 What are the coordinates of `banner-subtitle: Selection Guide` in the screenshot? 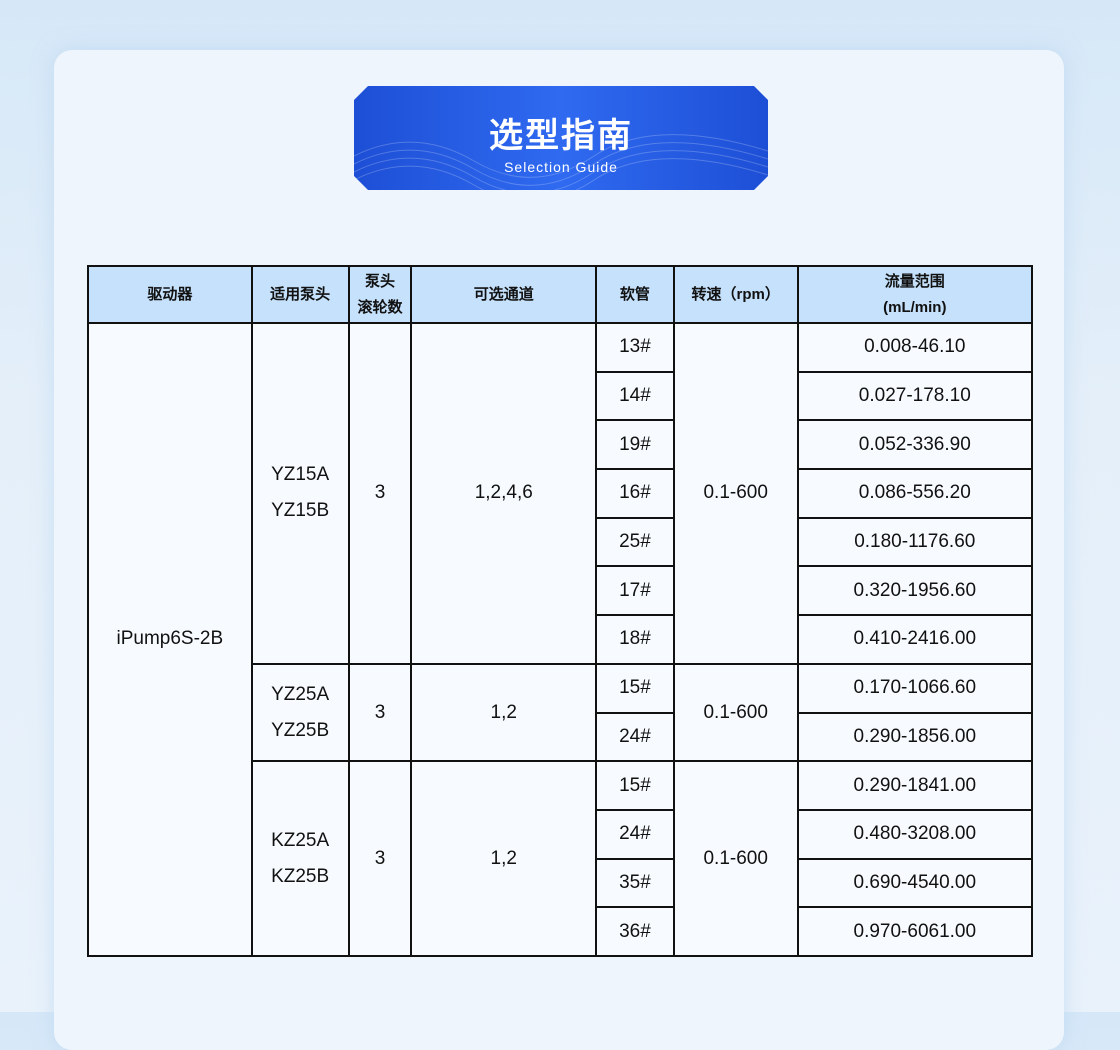 It's located at (561, 167).